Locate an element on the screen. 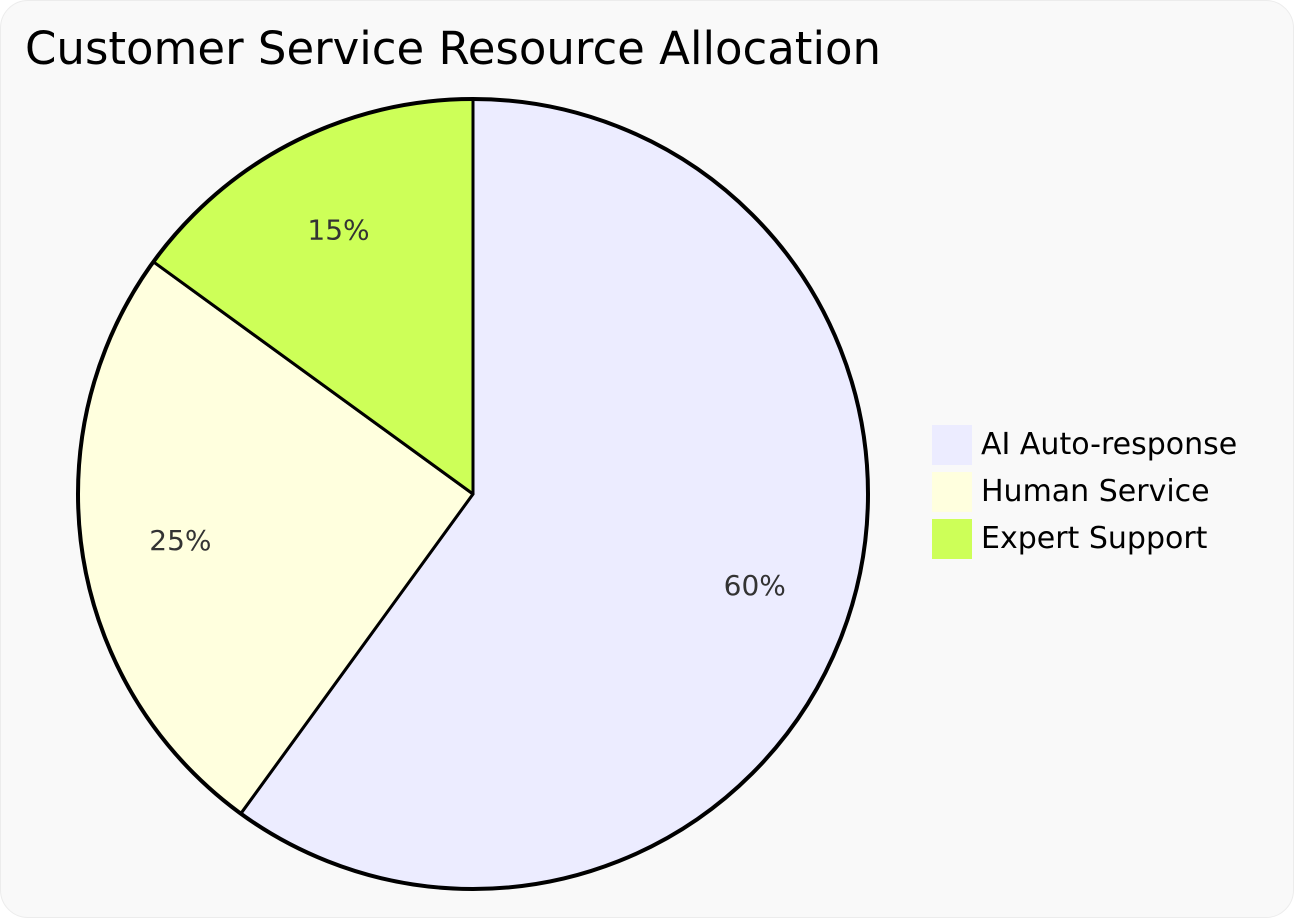 This screenshot has width=1294, height=918. legend-label-1: Human Service is located at coordinates (1095, 491).